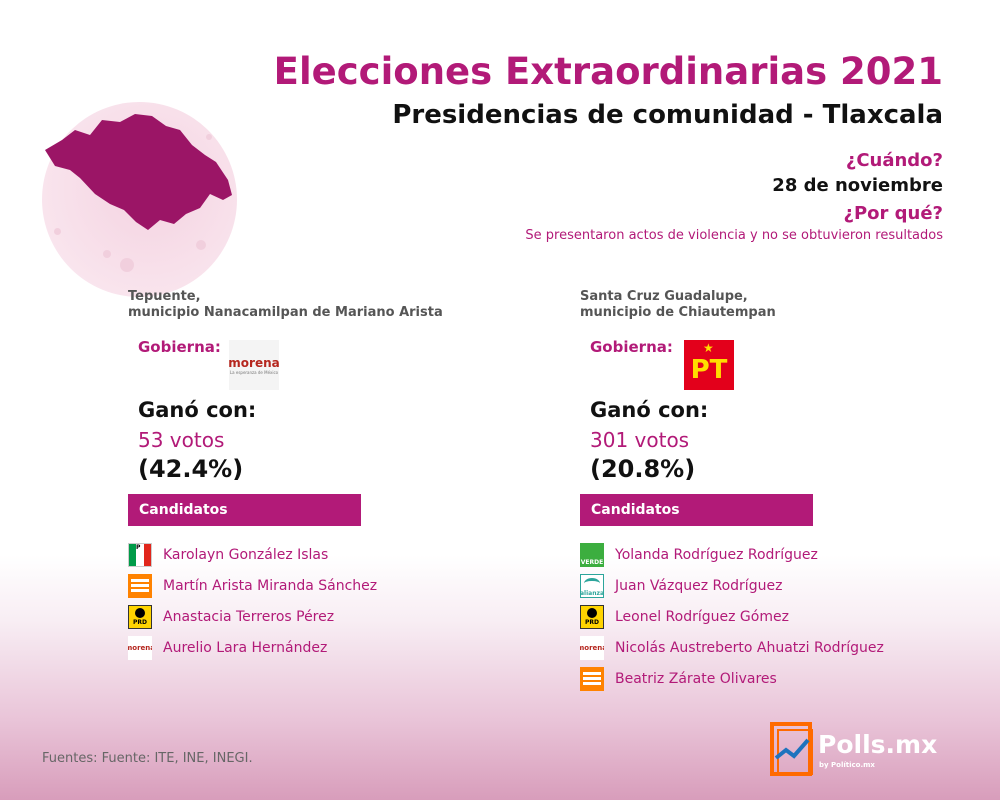 The image size is (1000, 800). I want to click on right-percent: (20.8%), so click(643, 469).